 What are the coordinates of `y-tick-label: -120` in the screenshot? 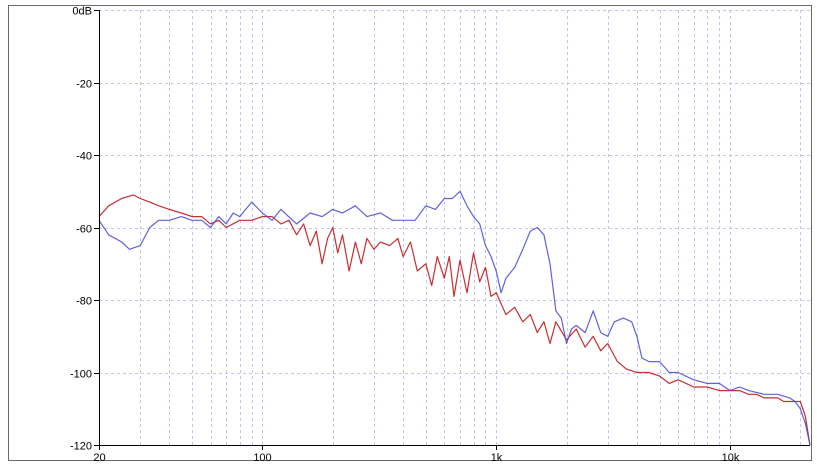 It's located at (81, 447).